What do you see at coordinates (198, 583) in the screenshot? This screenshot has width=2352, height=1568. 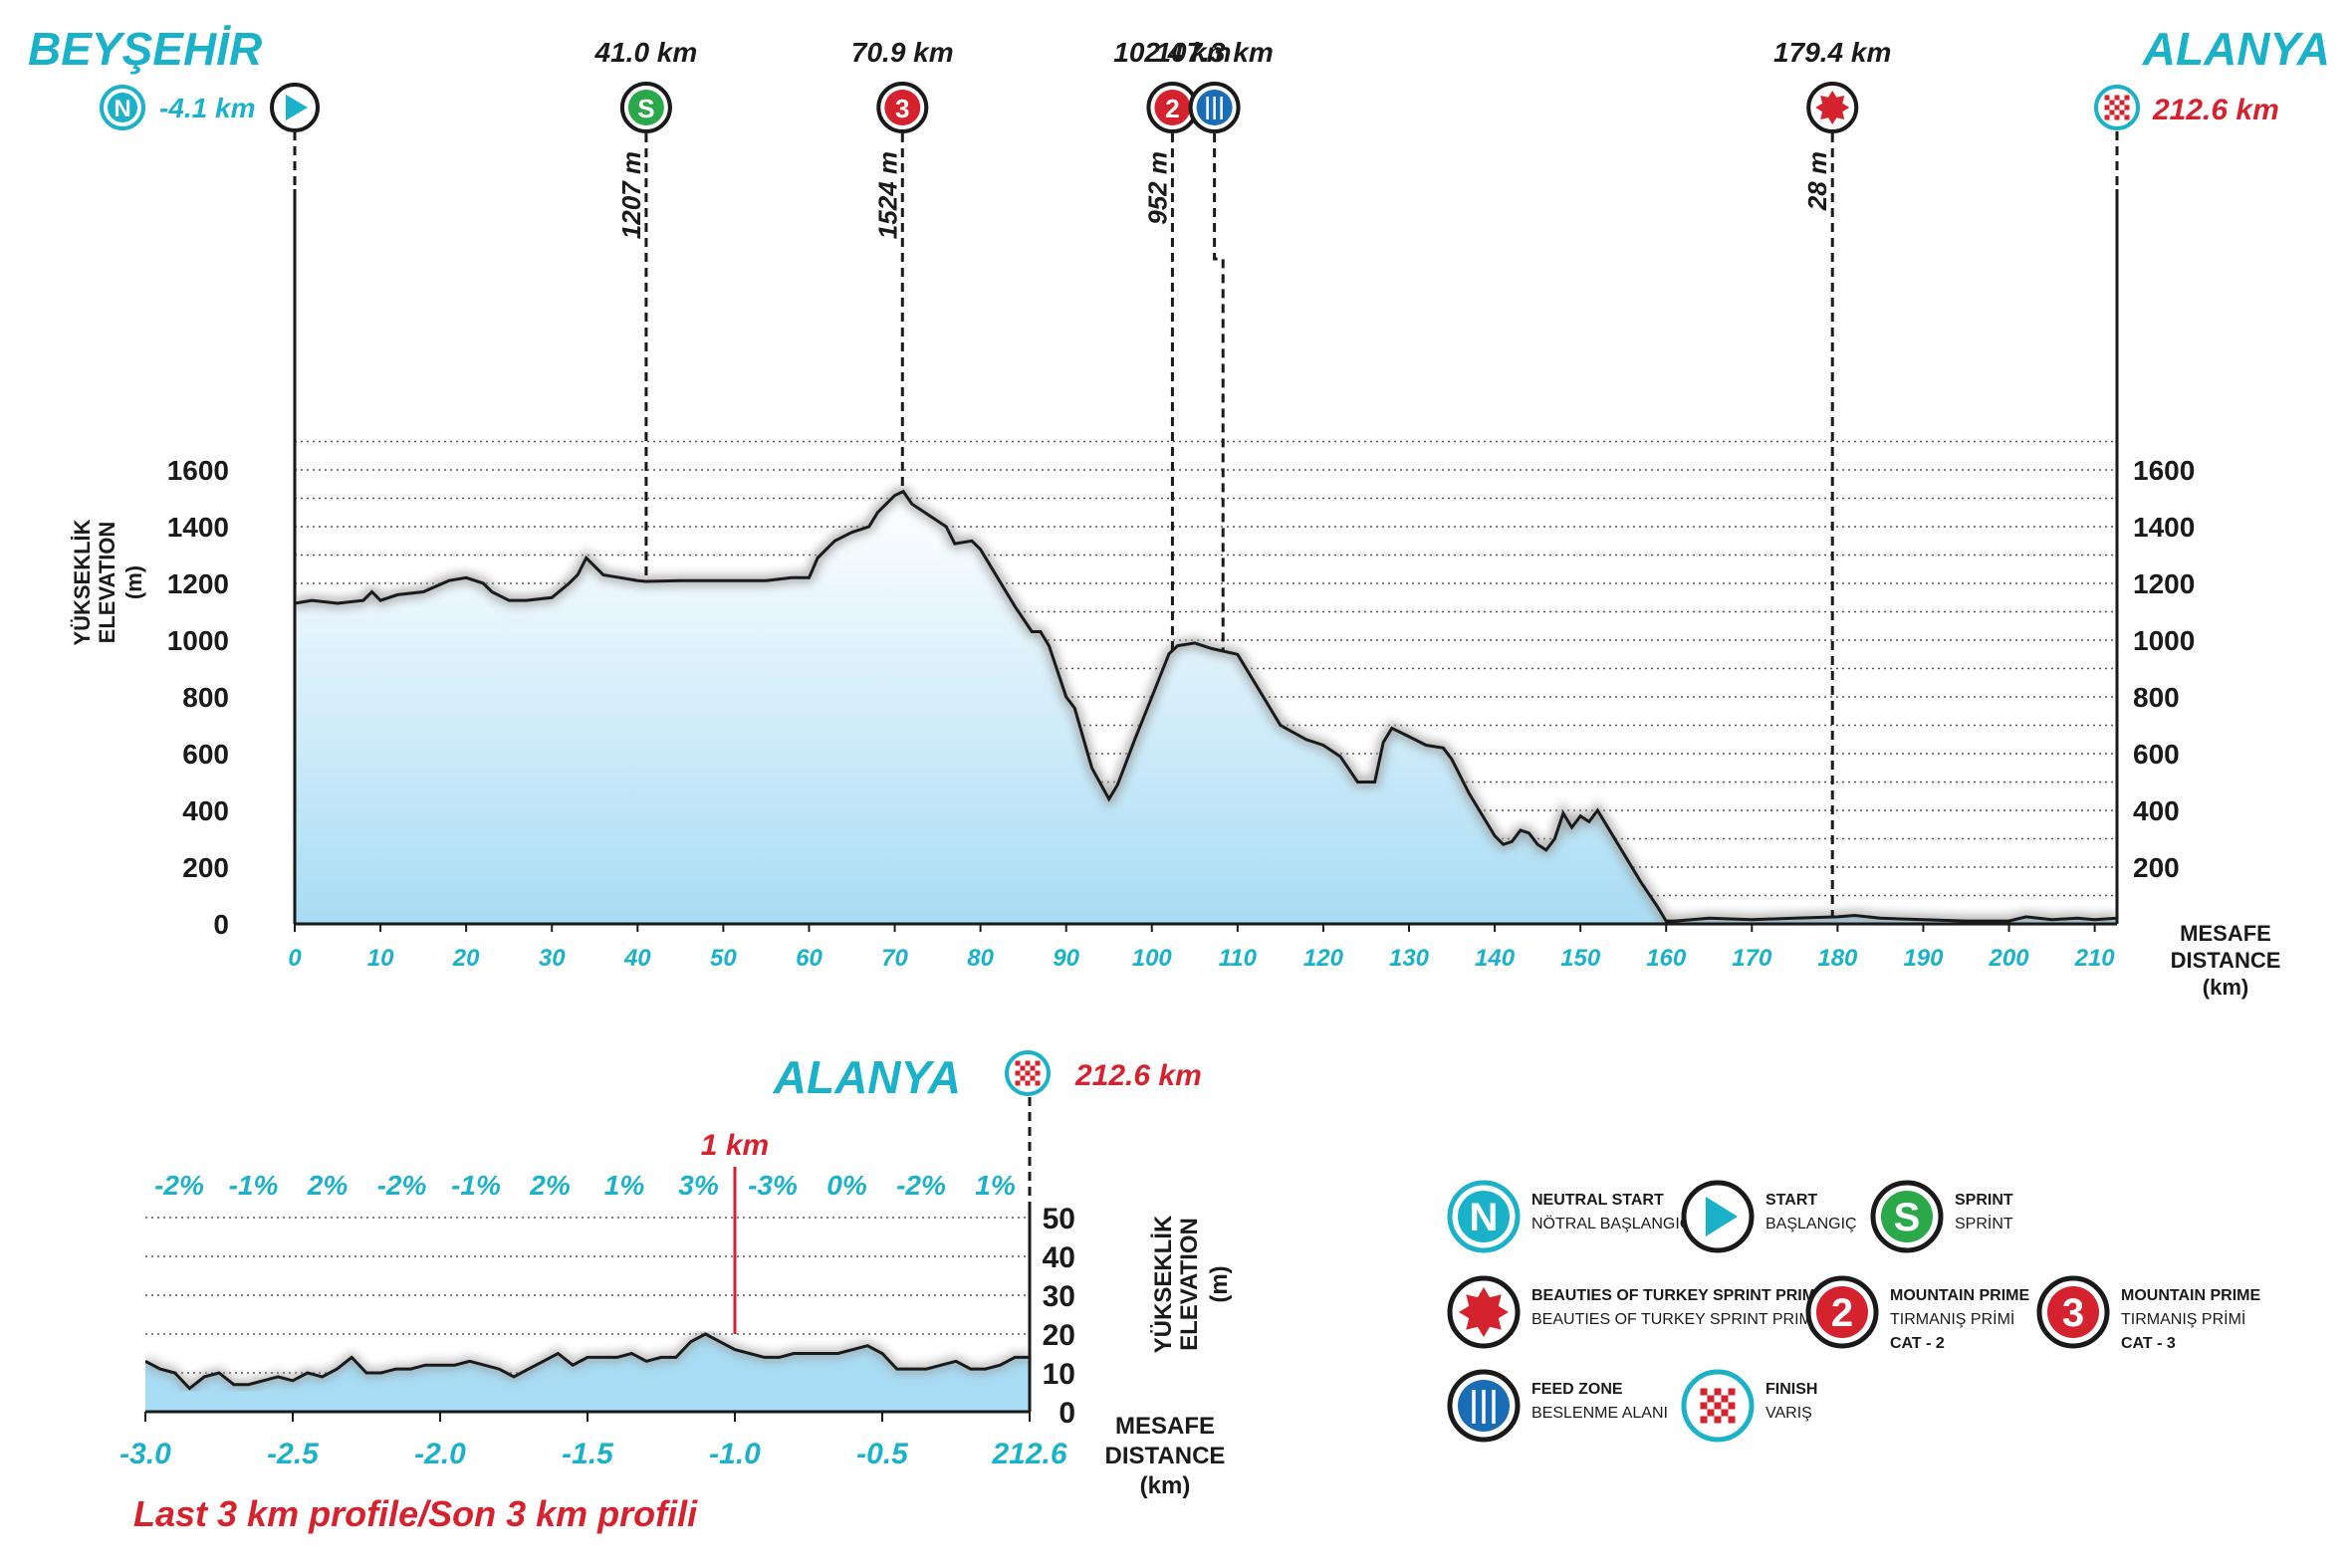 I see `main-y-tick-left: 1200` at bounding box center [198, 583].